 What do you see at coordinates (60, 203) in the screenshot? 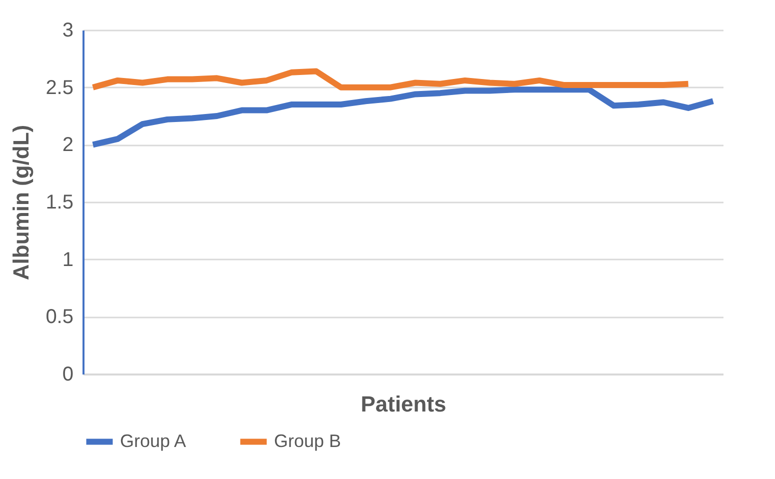
I see `y-tick-label: 1.5` at bounding box center [60, 203].